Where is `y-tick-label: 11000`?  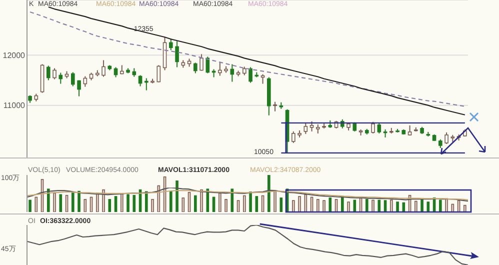 y-tick-label: 11000 is located at coordinates (14, 105).